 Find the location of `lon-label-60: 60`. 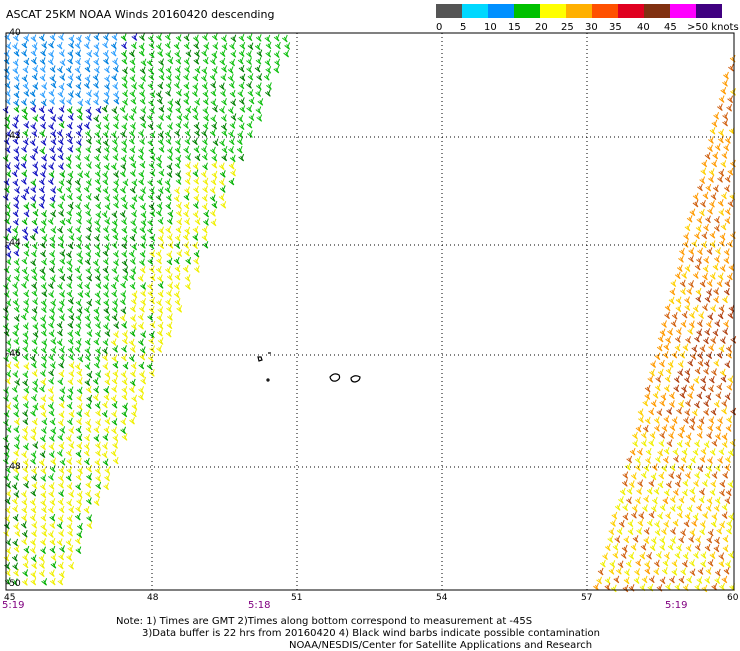

lon-label-60: 60 is located at coordinates (733, 598).